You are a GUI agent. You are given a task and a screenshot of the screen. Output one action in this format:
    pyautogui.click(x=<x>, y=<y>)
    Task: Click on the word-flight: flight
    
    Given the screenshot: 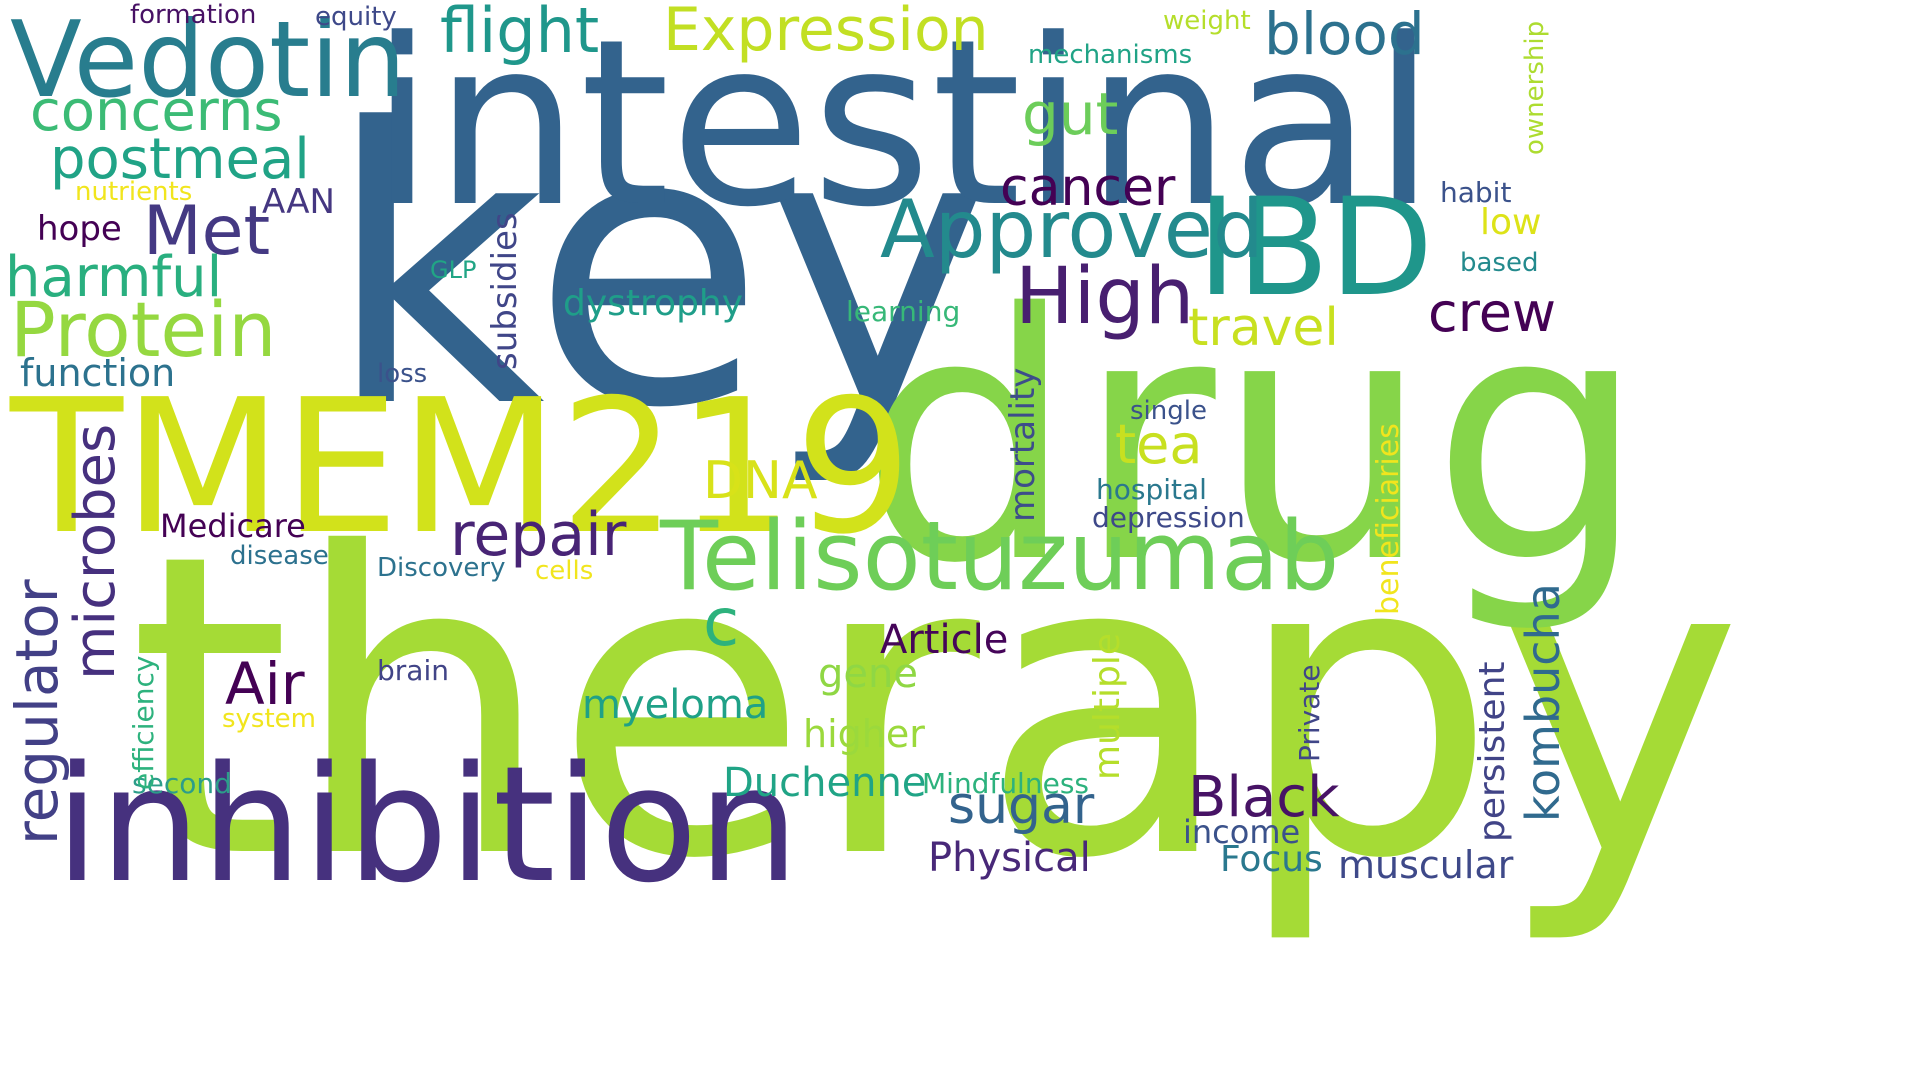 What is the action you would take?
    pyautogui.click(x=520, y=33)
    